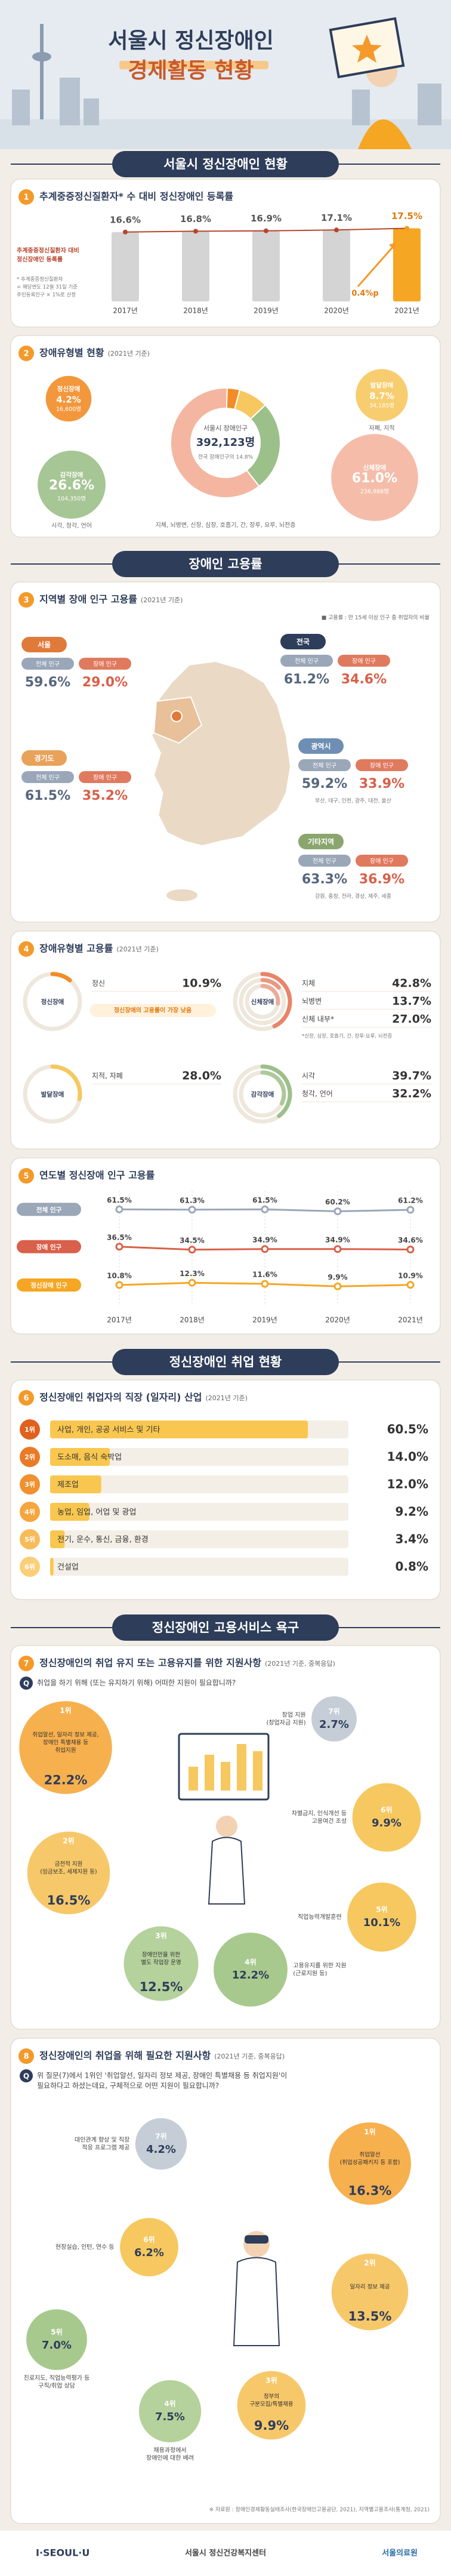  I want to click on region-detail: 부산, 대구, 인천, 광주, 대전, 울산, so click(353, 801).